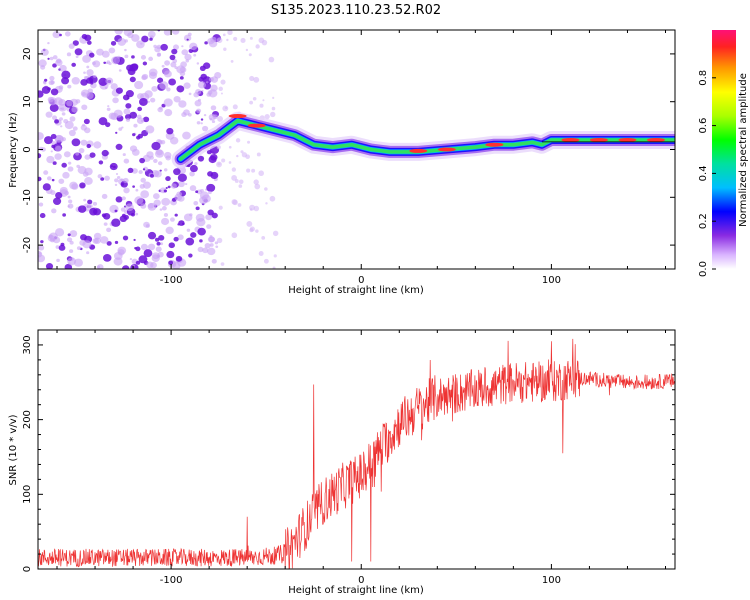 The image size is (750, 600). I want to click on y-tick-label: 300, so click(27, 344).